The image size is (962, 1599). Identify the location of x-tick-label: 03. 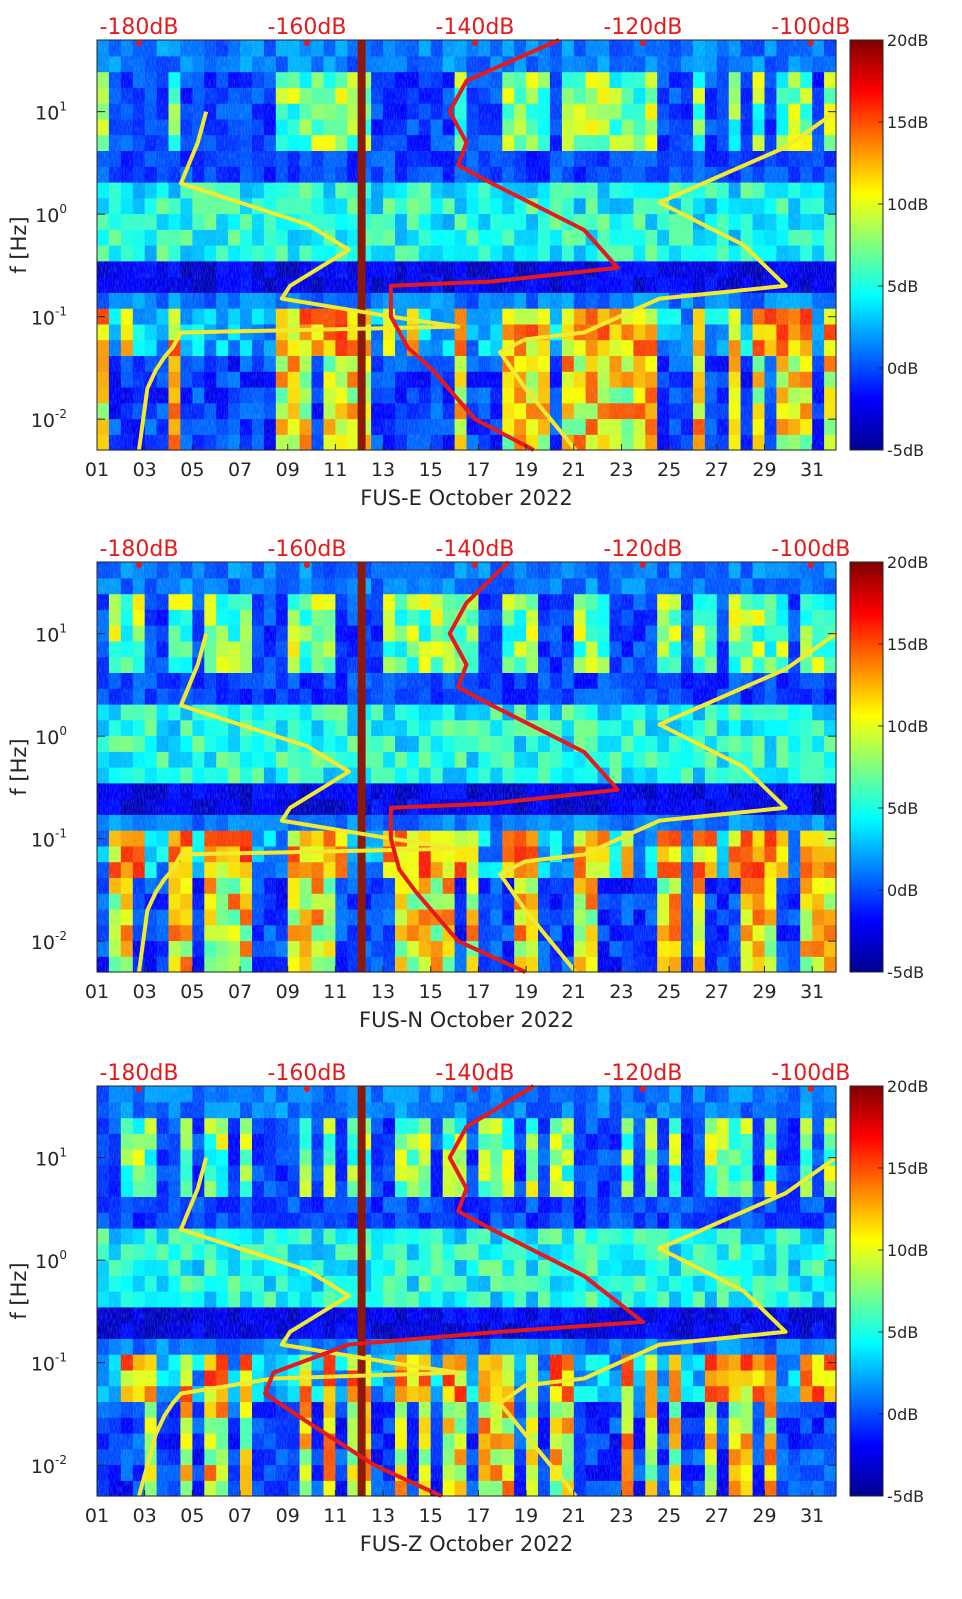
(145, 1516).